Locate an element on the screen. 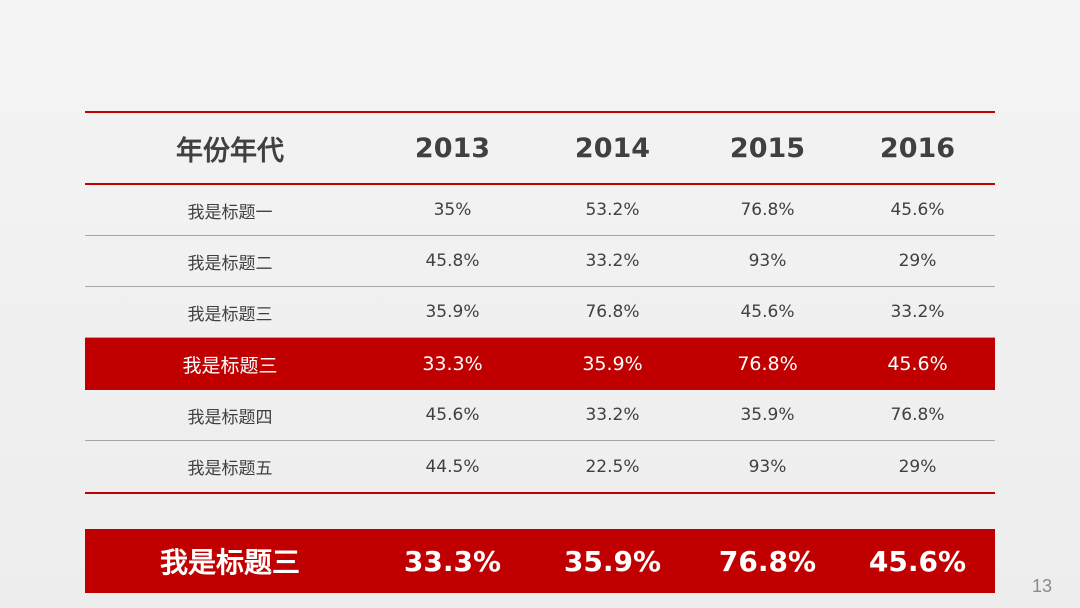 The image size is (1080, 608). summary-label: 我是标题三 is located at coordinates (229, 562).